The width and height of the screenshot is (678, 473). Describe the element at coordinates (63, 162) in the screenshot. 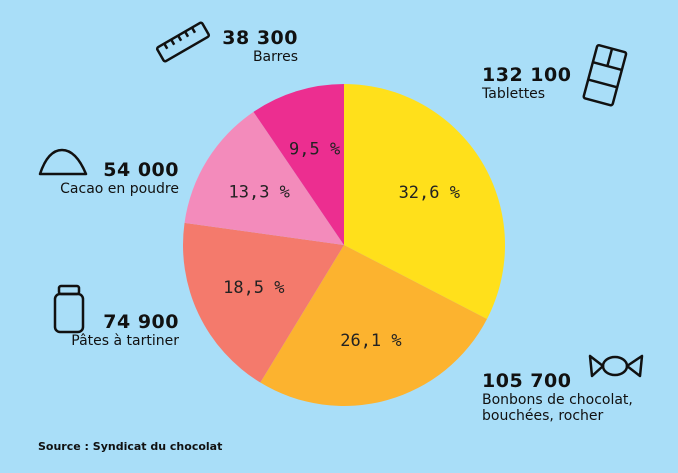

I see `cocoa-icon` at that location.